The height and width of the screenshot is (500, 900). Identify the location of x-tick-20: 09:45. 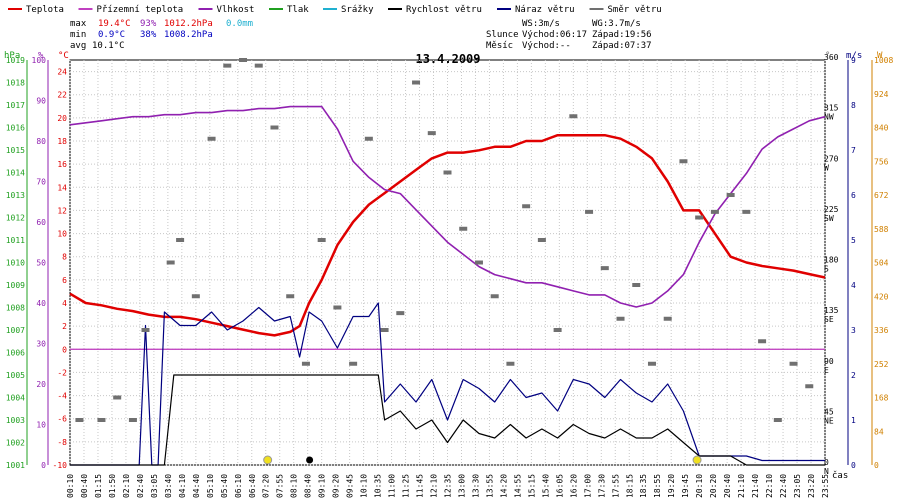
(350, 486).